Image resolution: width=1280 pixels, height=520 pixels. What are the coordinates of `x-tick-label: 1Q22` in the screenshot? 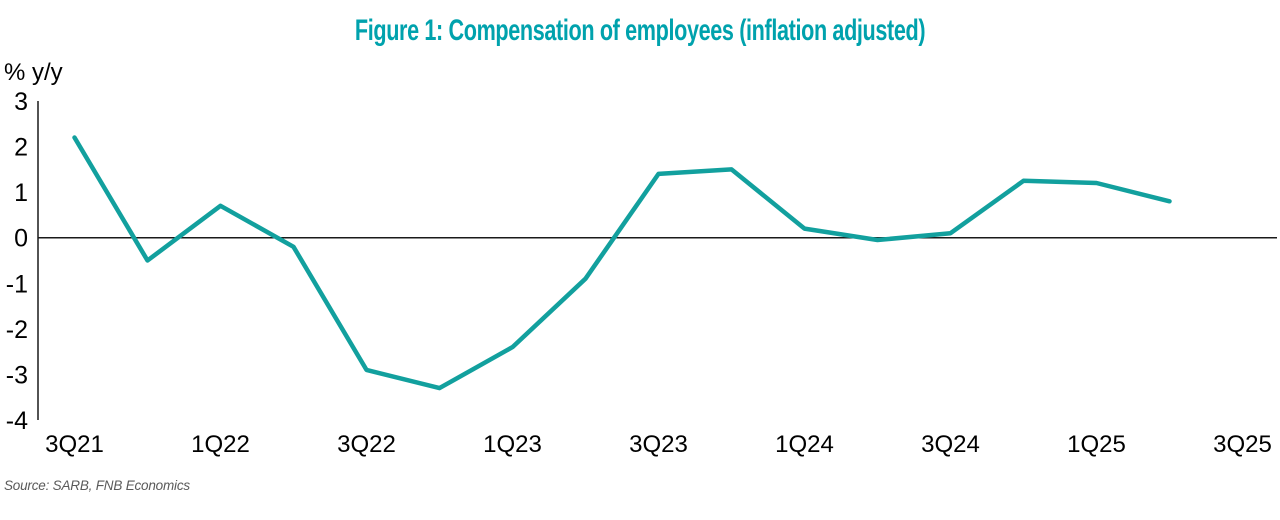 It's located at (220, 444).